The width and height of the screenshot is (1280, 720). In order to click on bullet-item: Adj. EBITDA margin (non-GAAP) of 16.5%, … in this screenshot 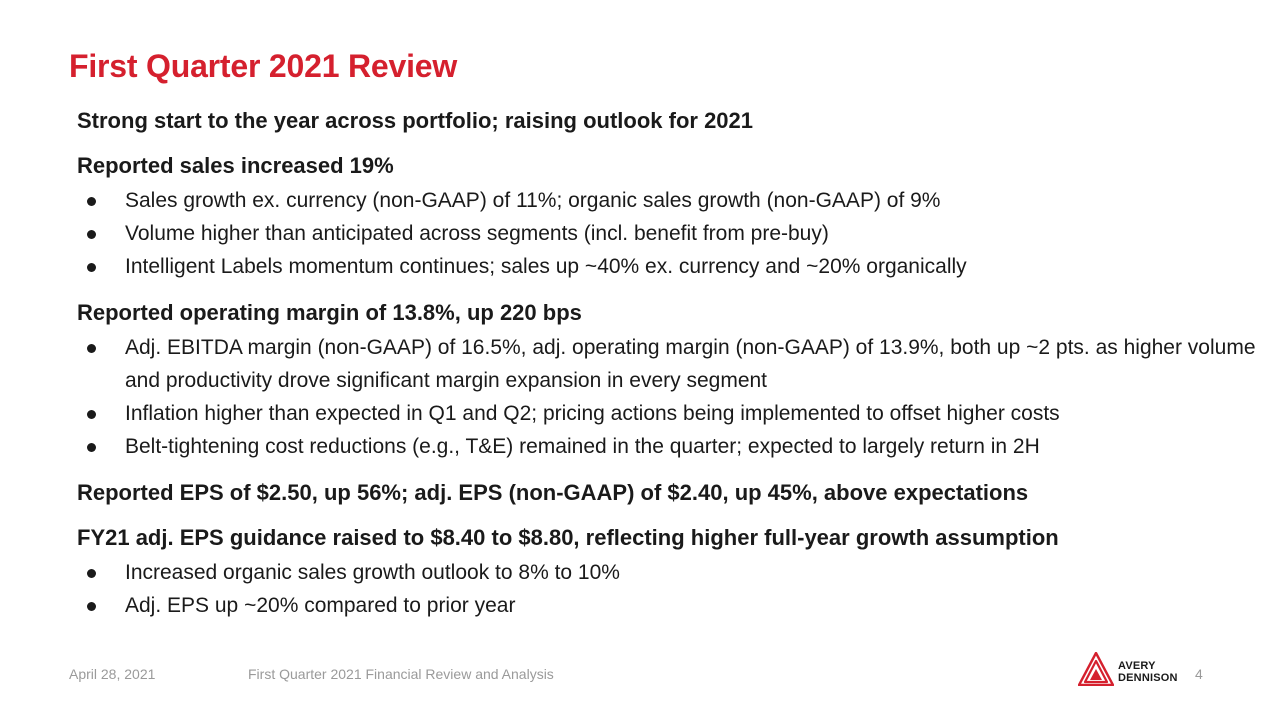, I will do `click(667, 364)`.